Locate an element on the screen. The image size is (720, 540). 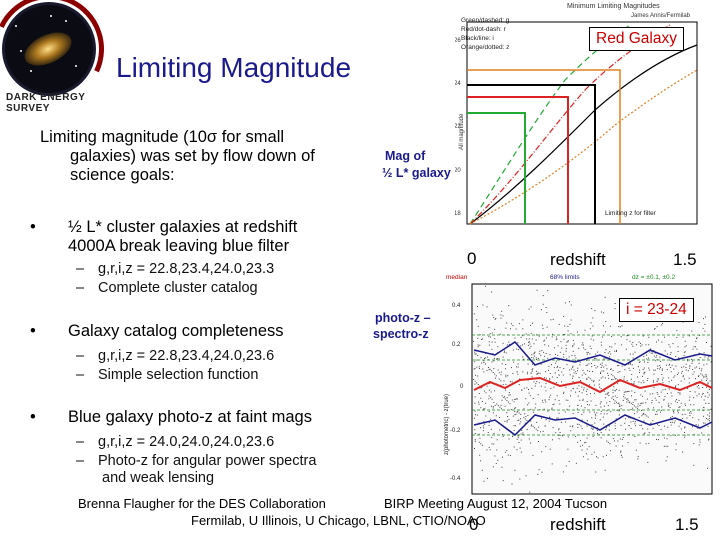
y-tick: 26 is located at coordinates (458, 41).